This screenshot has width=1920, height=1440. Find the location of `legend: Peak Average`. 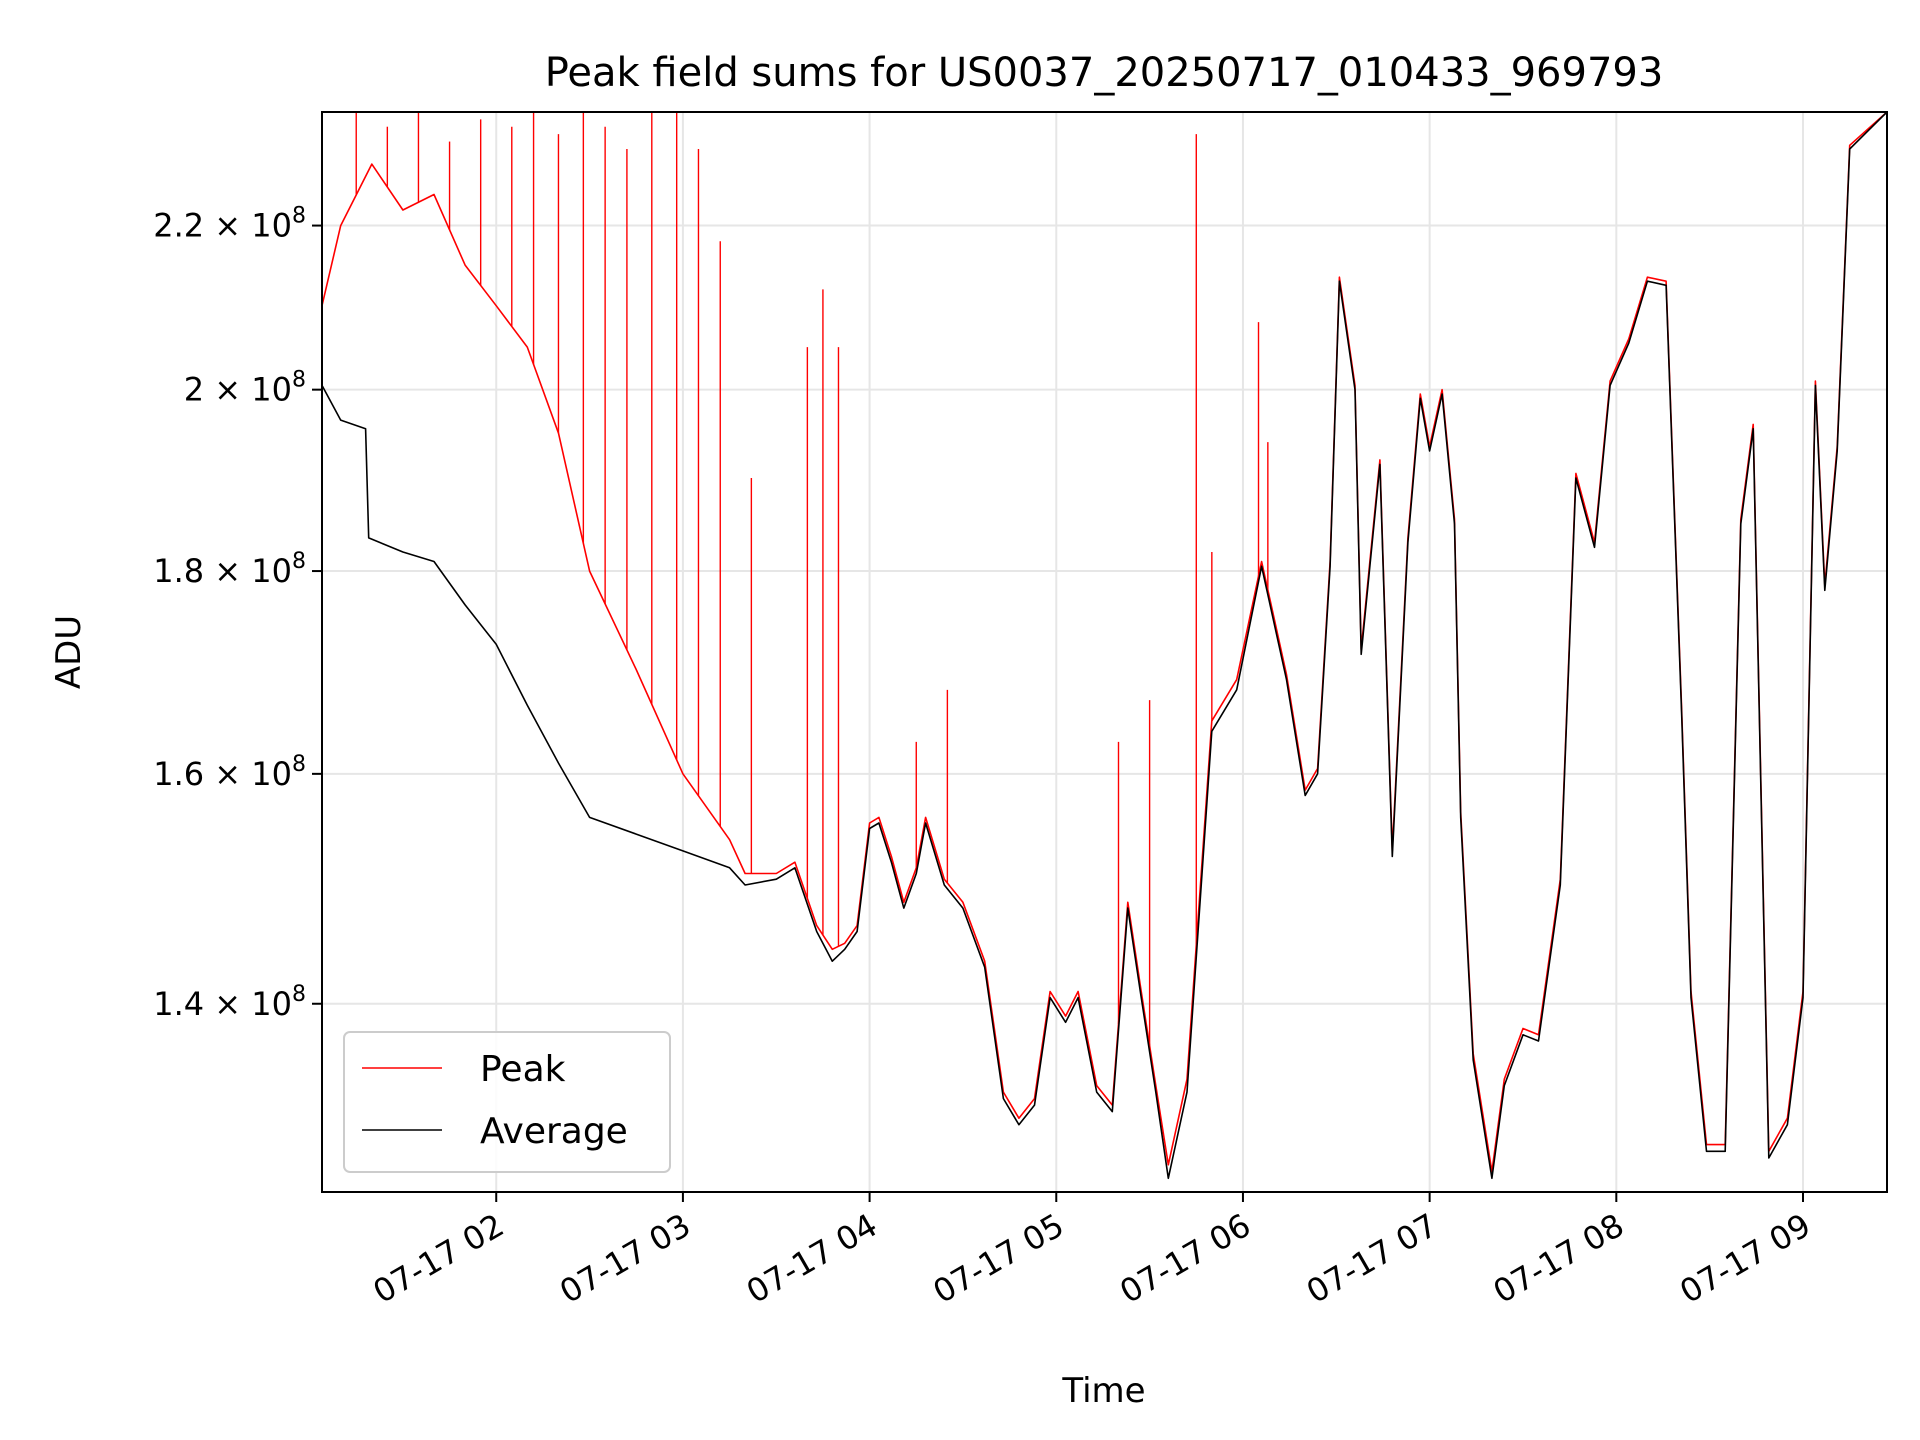

legend: Peak Average is located at coordinates (507, 1102).